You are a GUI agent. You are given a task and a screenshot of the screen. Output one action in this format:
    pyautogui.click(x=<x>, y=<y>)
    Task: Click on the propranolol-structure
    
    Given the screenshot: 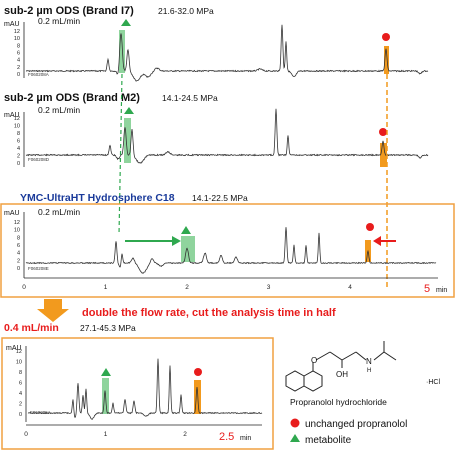 What is the action you would take?
    pyautogui.click(x=341, y=366)
    